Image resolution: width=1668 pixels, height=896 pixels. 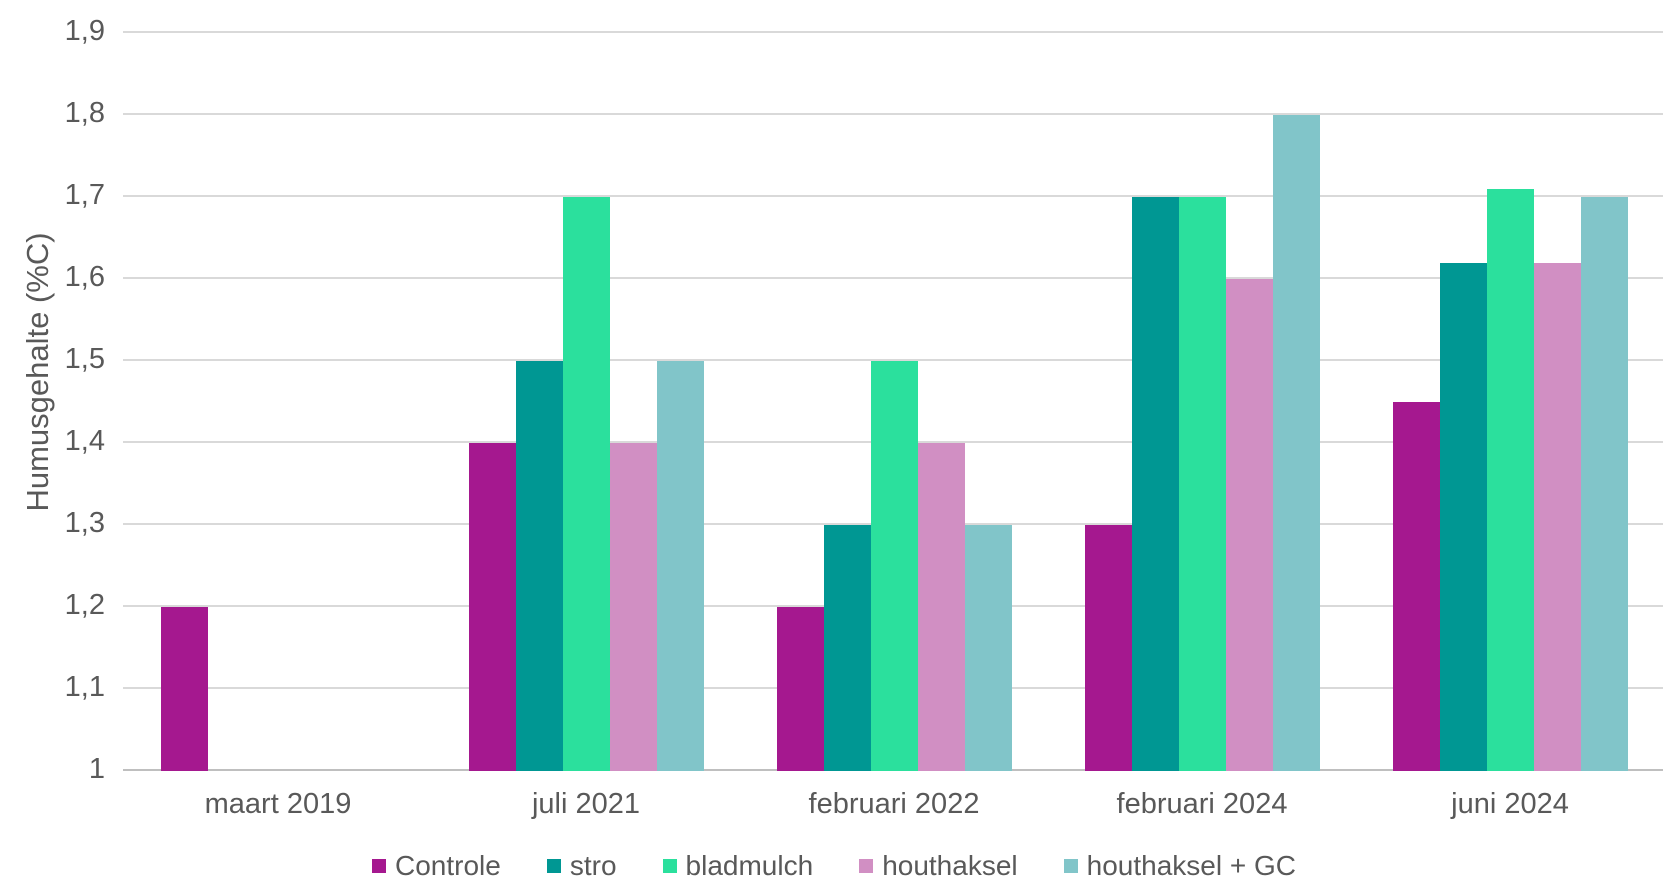 What do you see at coordinates (84, 277) in the screenshot?
I see `y-tick-label: 1,6` at bounding box center [84, 277].